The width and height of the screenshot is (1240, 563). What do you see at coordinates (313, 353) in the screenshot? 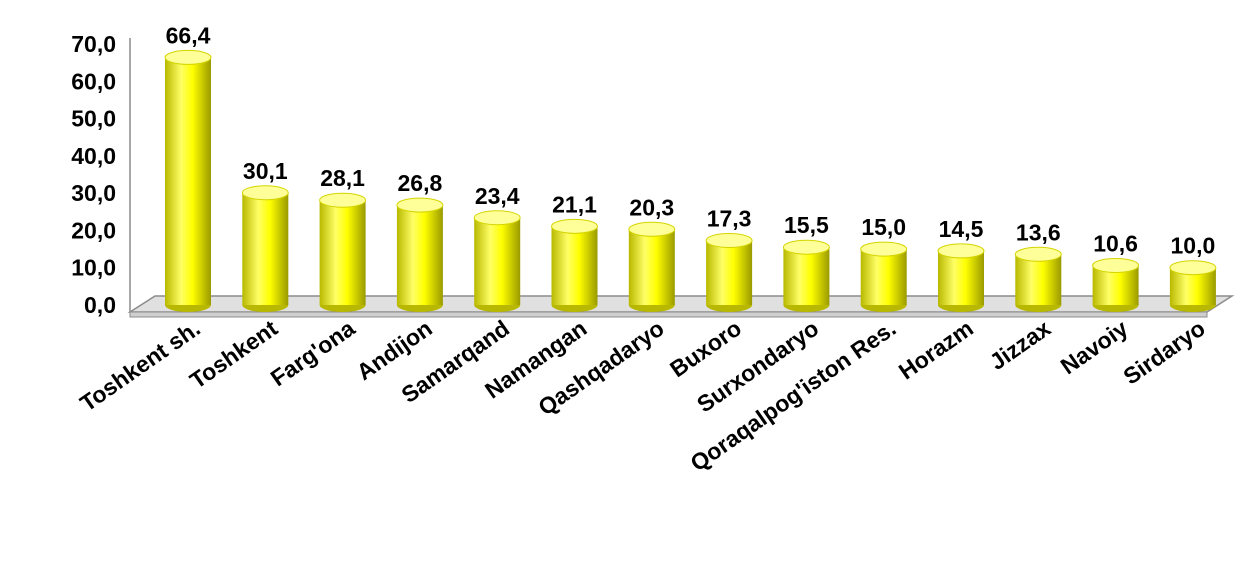
I see `x-tick-label: Farg'ona` at bounding box center [313, 353].